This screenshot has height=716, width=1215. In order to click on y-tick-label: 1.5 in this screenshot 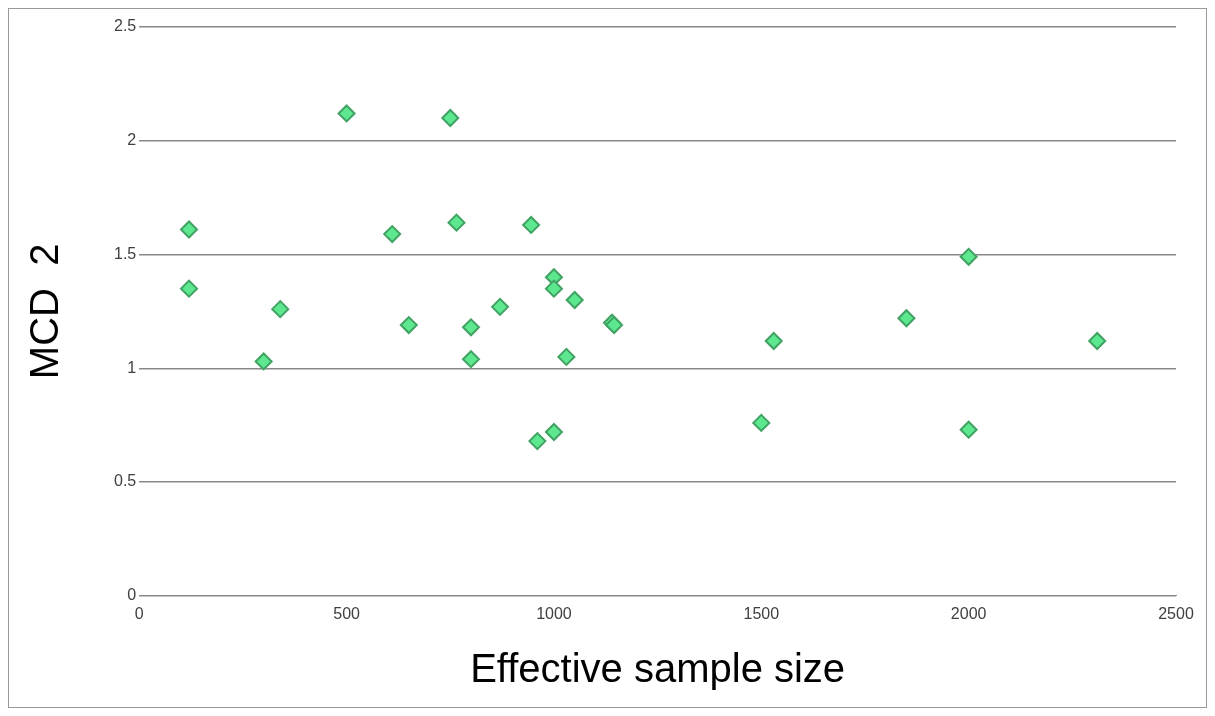, I will do `click(125, 253)`.